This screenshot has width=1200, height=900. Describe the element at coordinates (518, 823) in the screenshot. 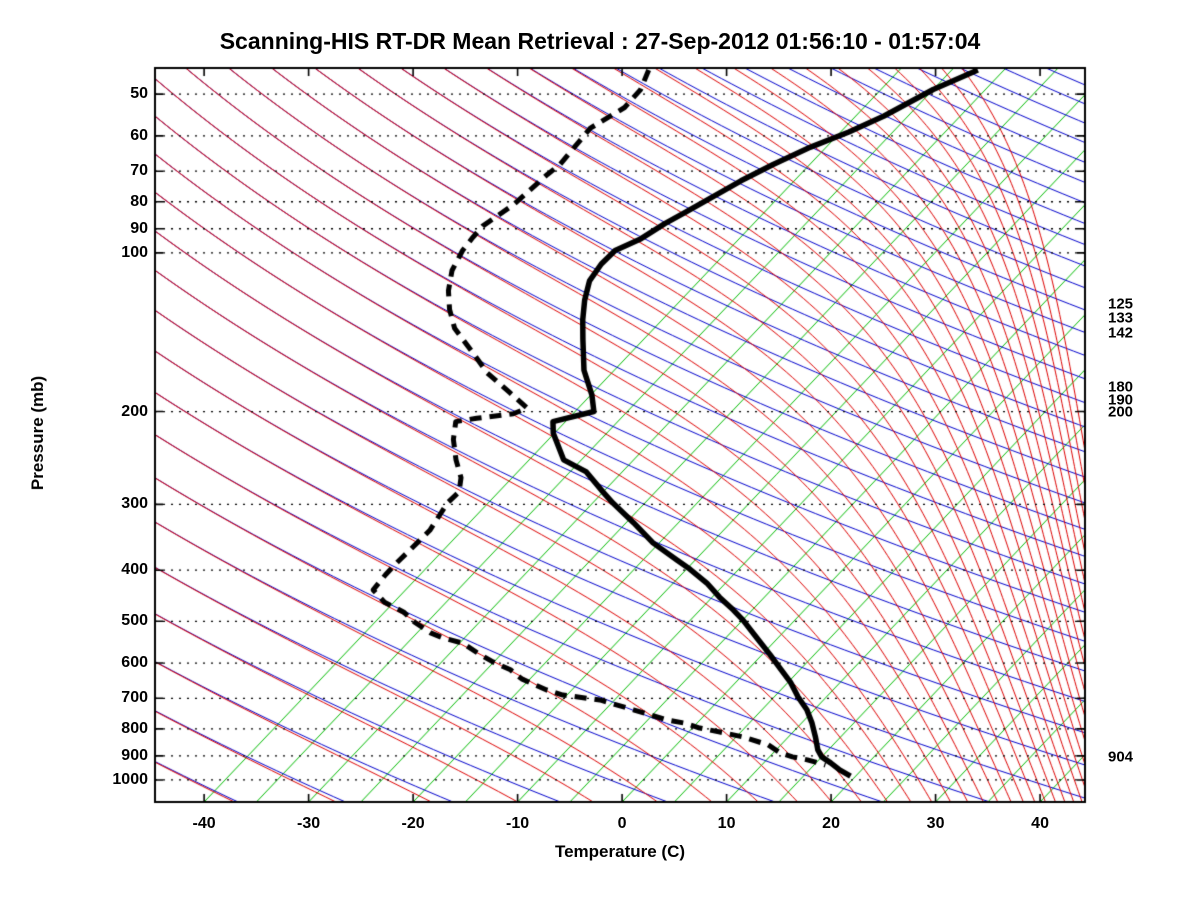

I see `x-tick-label: -10` at that location.